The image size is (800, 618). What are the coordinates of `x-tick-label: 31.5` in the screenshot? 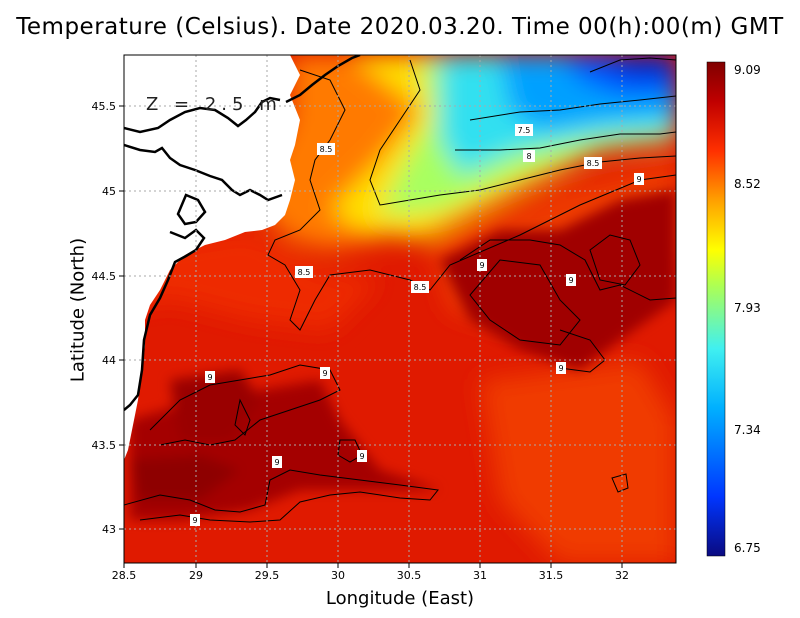 It's located at (551, 575).